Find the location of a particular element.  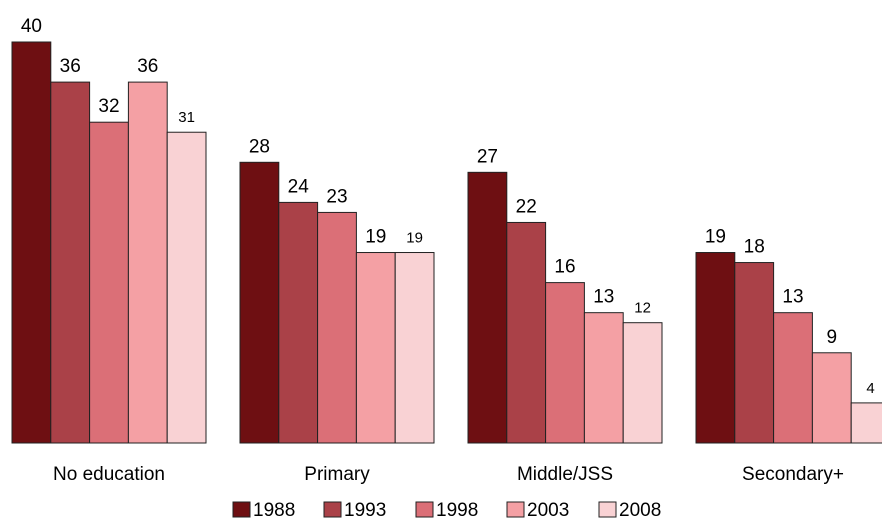

value-label-1988-2: 27 is located at coordinates (487, 156).